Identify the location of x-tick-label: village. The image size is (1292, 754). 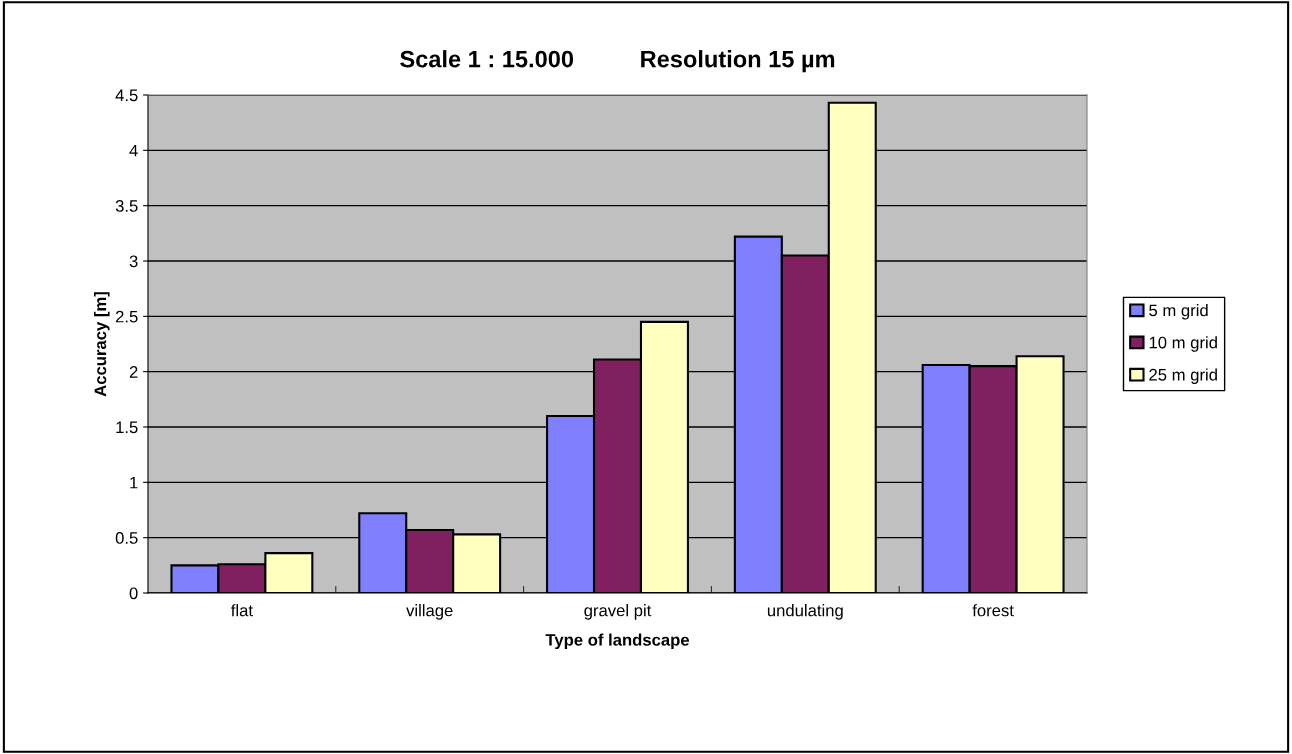
(429, 612).